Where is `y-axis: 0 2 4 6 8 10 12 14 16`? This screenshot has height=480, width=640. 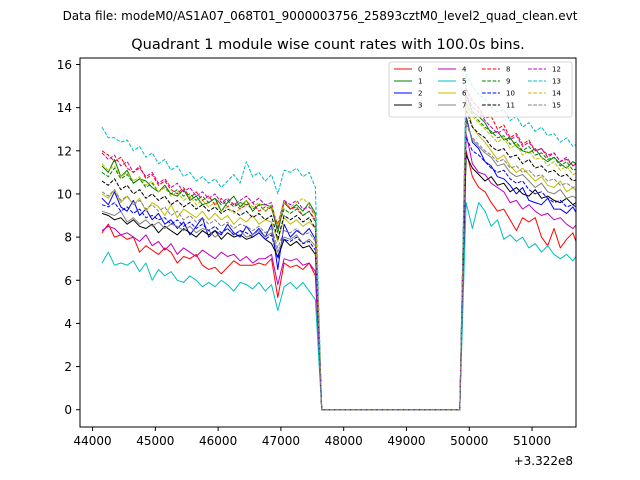 y-axis: 0 2 4 6 8 10 12 14 16 is located at coordinates (68, 237).